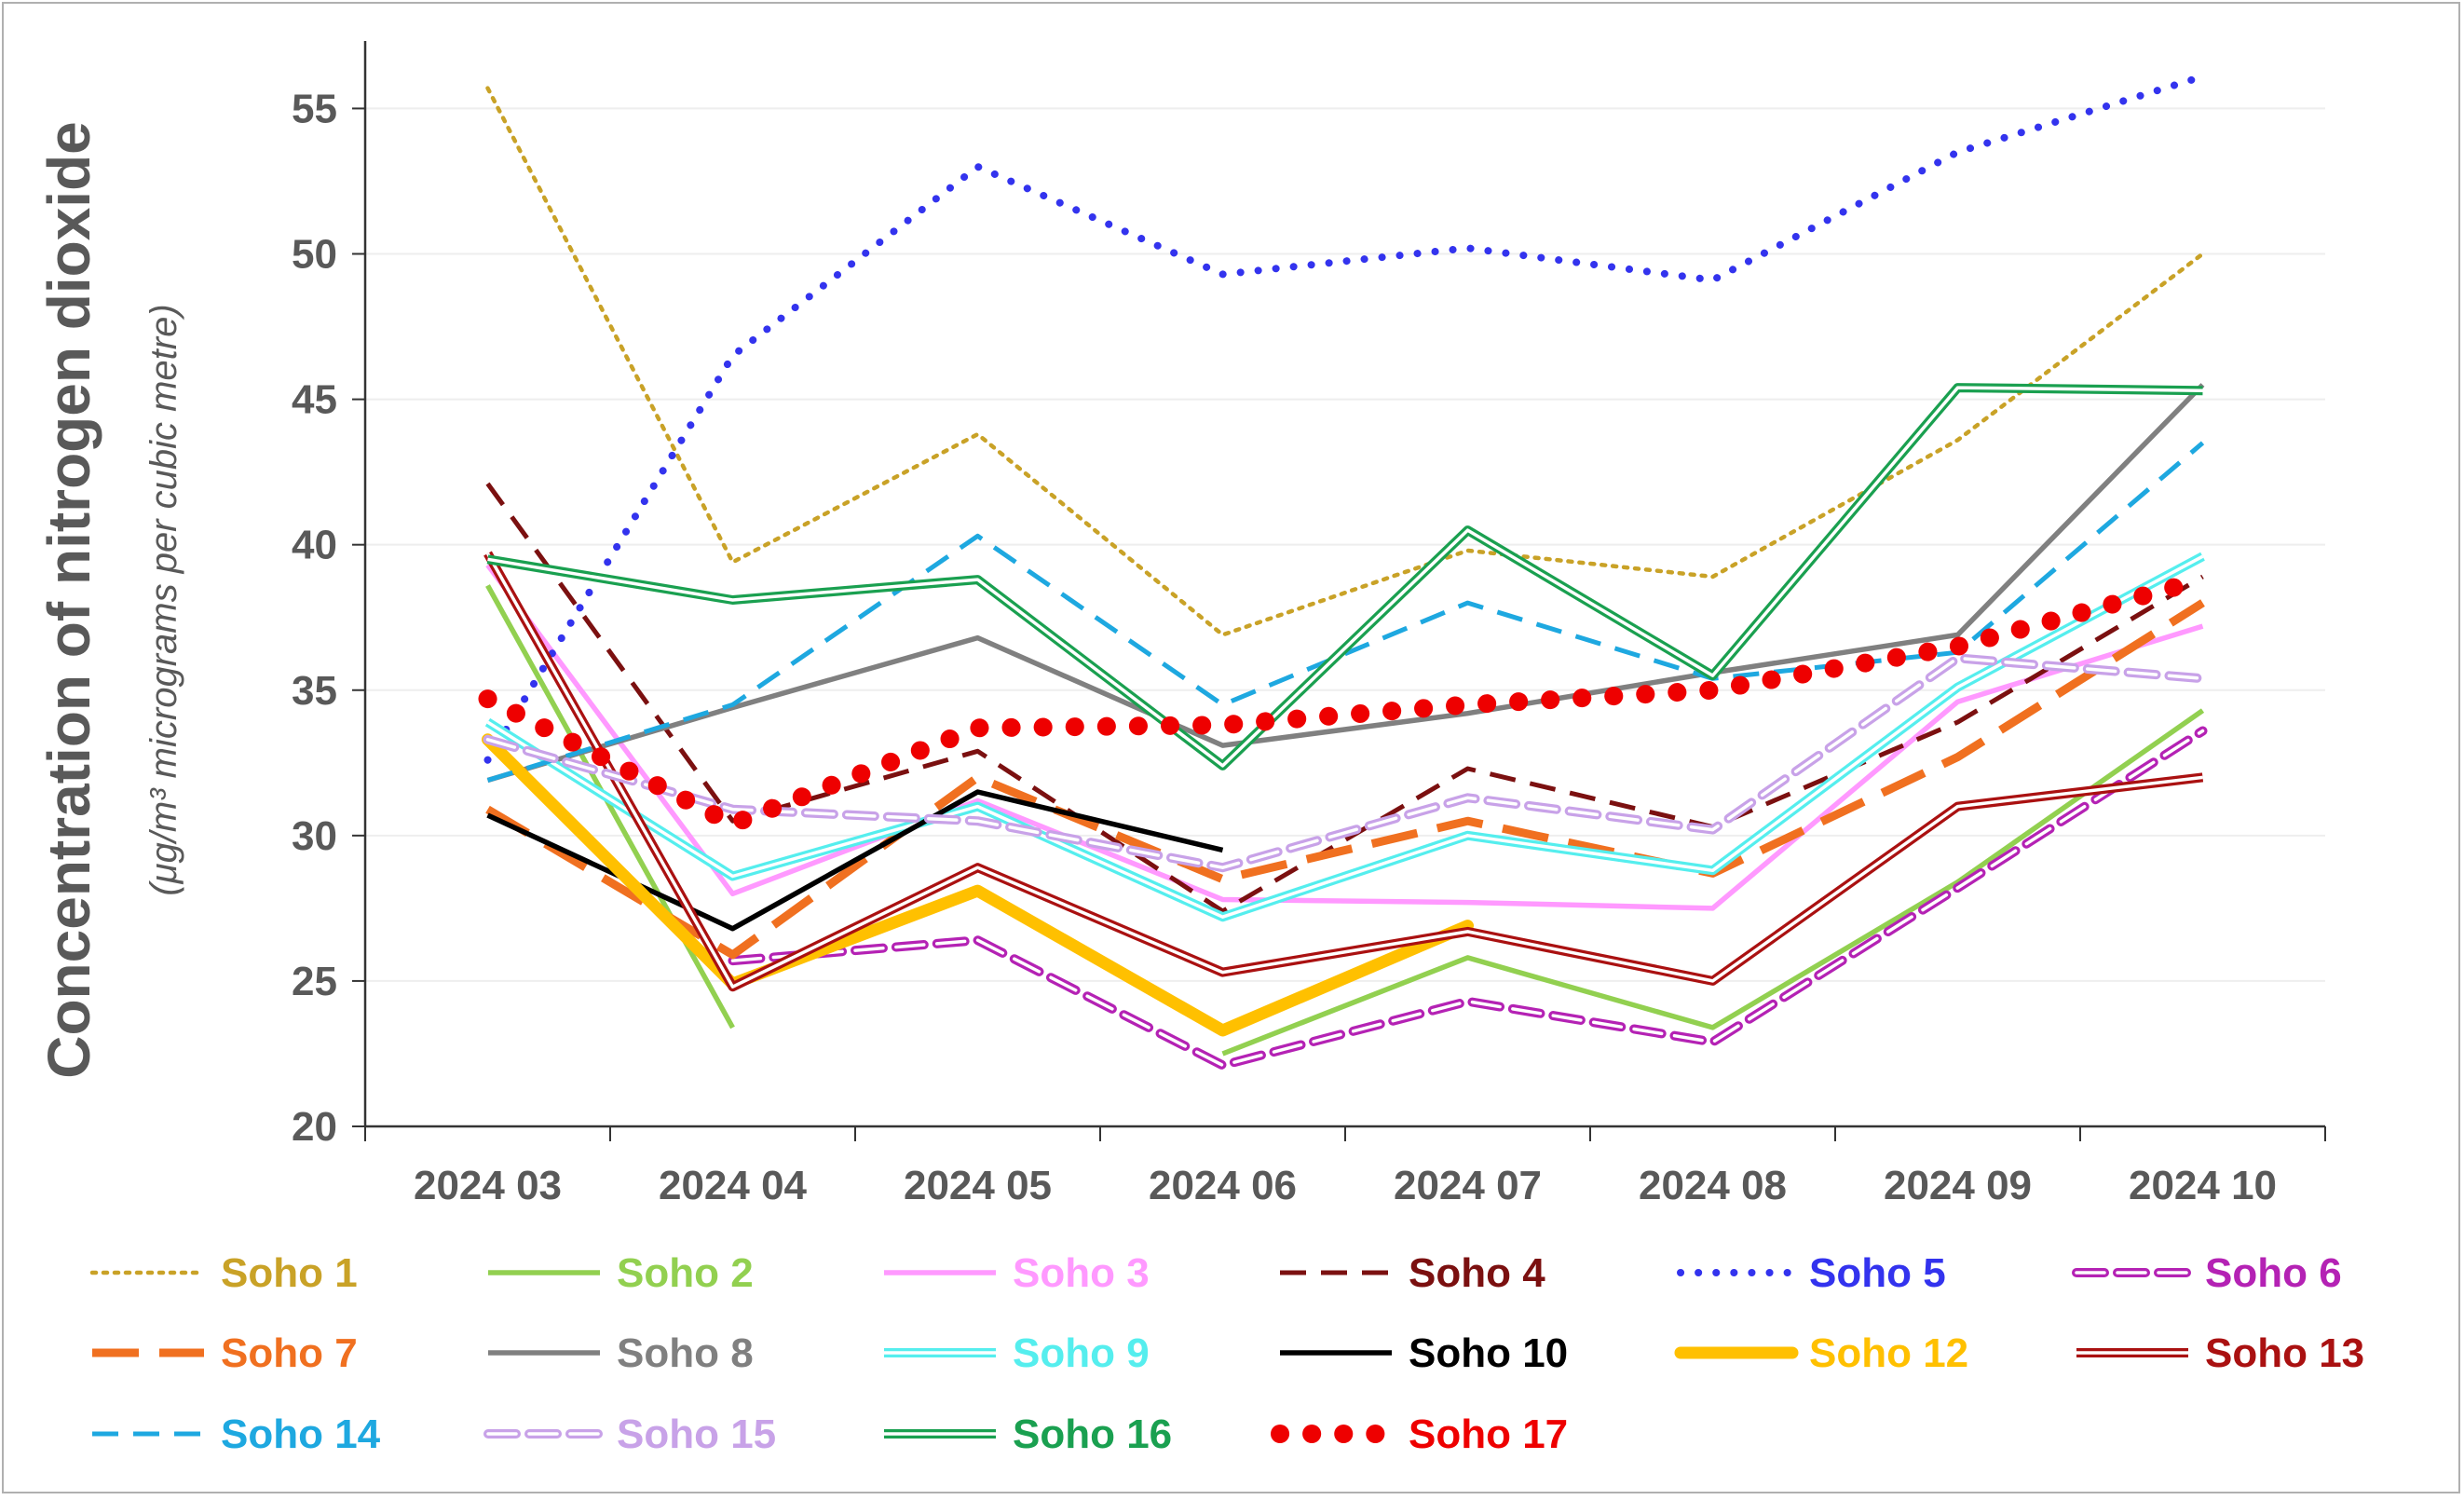 Image resolution: width=2464 pixels, height=1500 pixels. Describe the element at coordinates (1958, 1185) in the screenshot. I see `x-tick-label: 2024 09` at that location.